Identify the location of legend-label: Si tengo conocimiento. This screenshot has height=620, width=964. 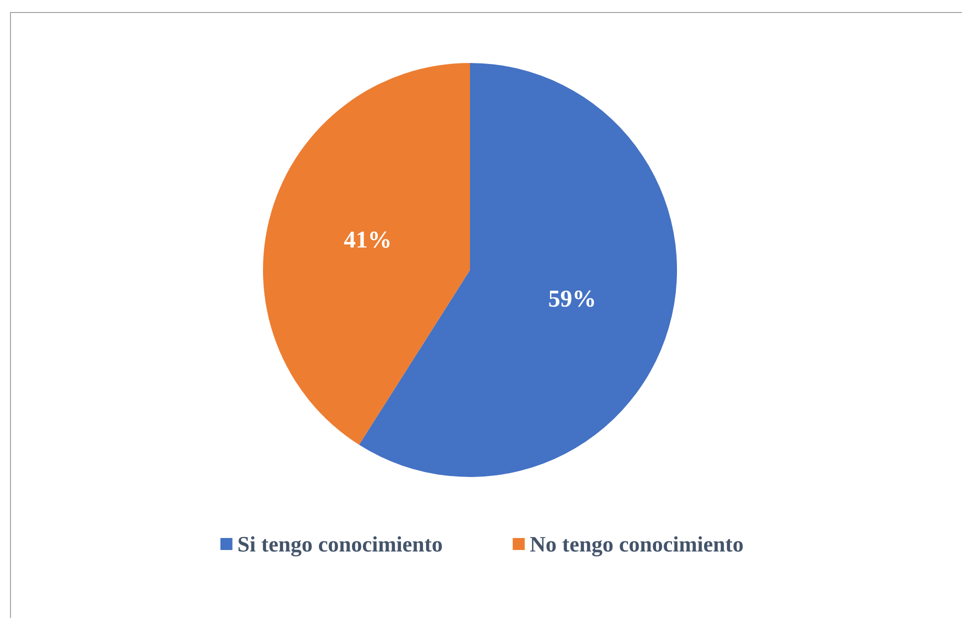
(340, 544).